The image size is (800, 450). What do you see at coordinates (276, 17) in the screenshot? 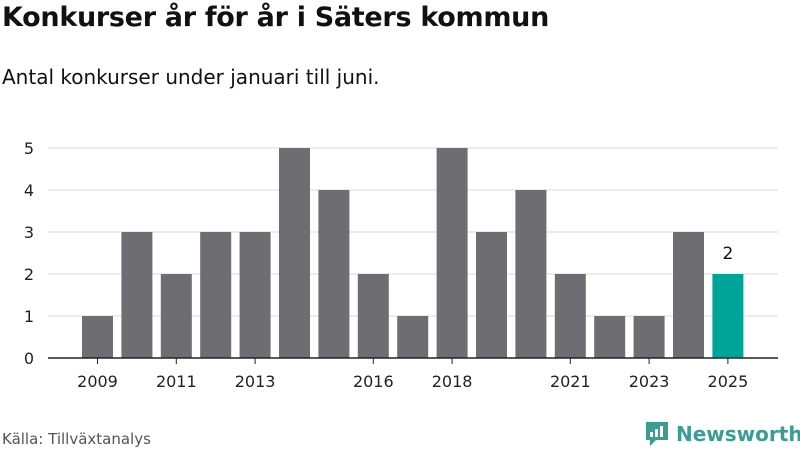
I see `chart-title: Konkurser år för år i Säters kommun` at bounding box center [276, 17].